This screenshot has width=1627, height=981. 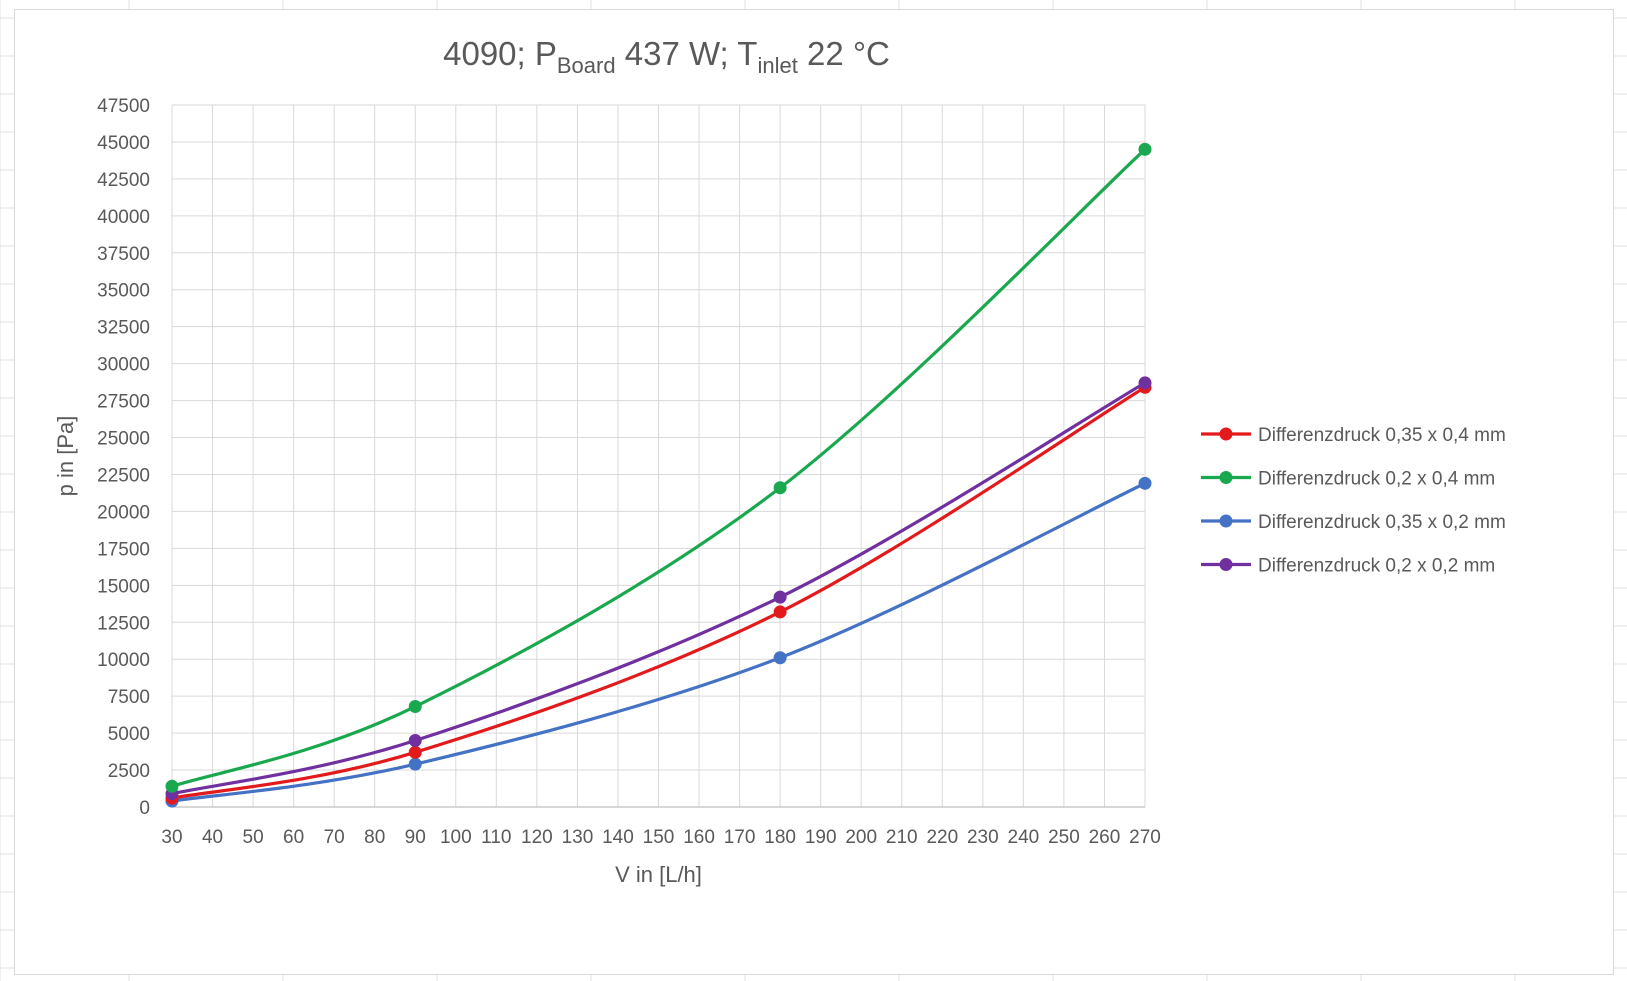 I want to click on chart-title: 4090; PBoard 437 W; Tinlet 22 °C, so click(x=666, y=56).